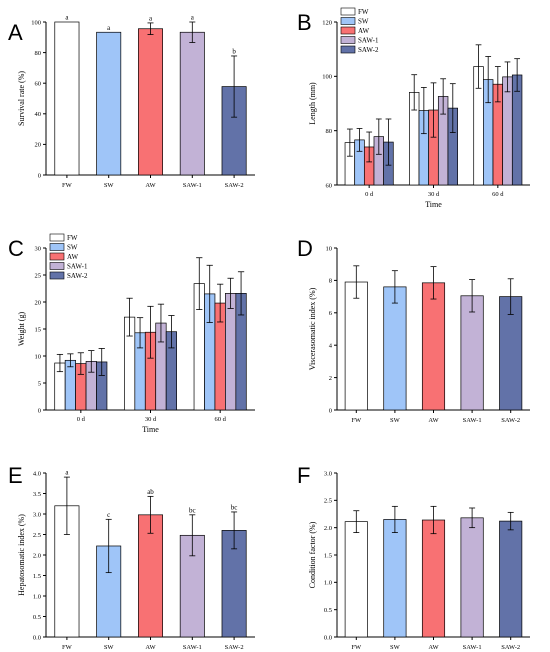  I want to click on y-axis-title: Length (mm), so click(312, 103).